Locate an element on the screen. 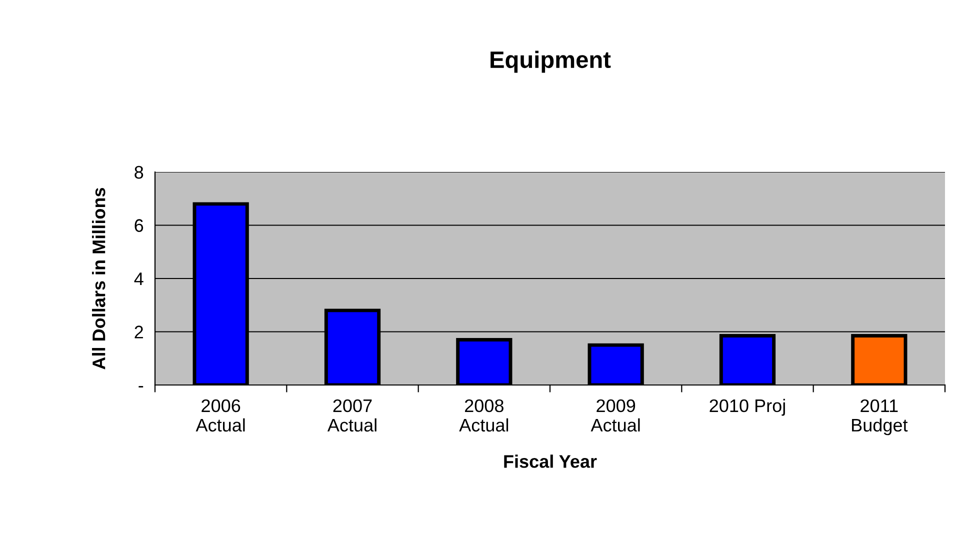 This screenshot has width=965, height=546. x-axis-title: Fiscal Year is located at coordinates (550, 461).